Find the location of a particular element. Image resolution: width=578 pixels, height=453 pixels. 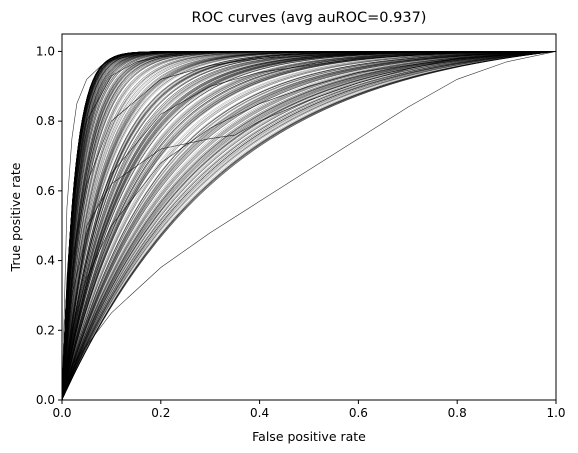

y-tick-label: 0.2 is located at coordinates (45, 330).